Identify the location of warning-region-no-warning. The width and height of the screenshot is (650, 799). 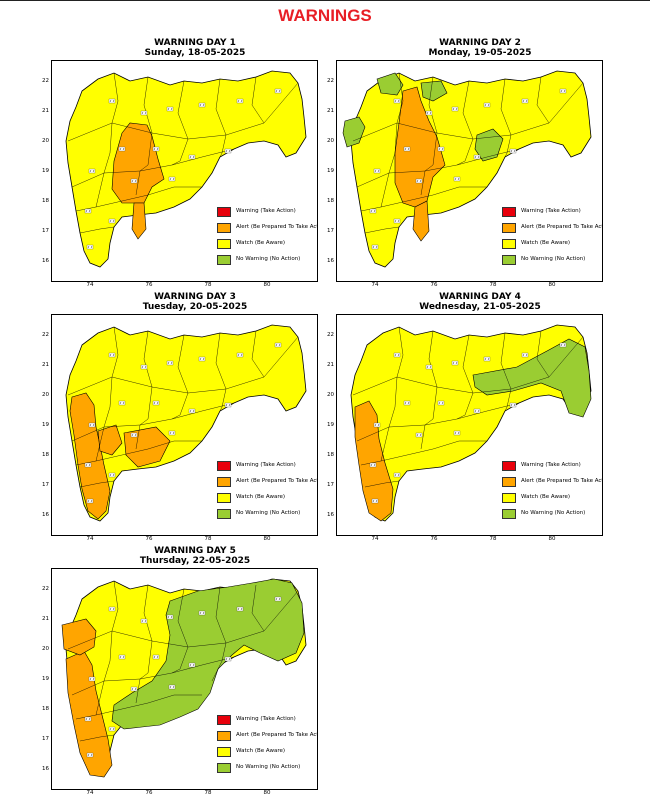
(434, 91).